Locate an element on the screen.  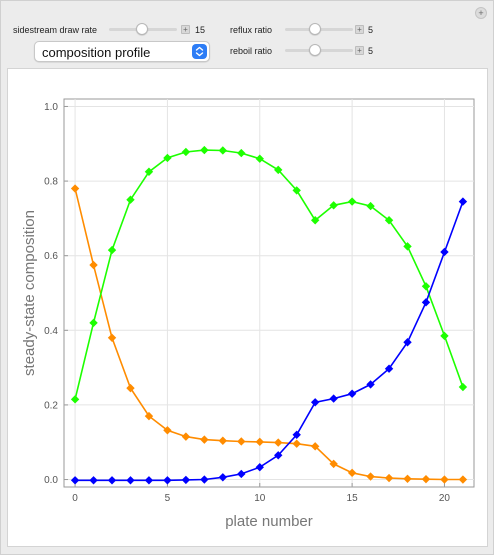
x-axis-label: plate number is located at coordinates (269, 521).